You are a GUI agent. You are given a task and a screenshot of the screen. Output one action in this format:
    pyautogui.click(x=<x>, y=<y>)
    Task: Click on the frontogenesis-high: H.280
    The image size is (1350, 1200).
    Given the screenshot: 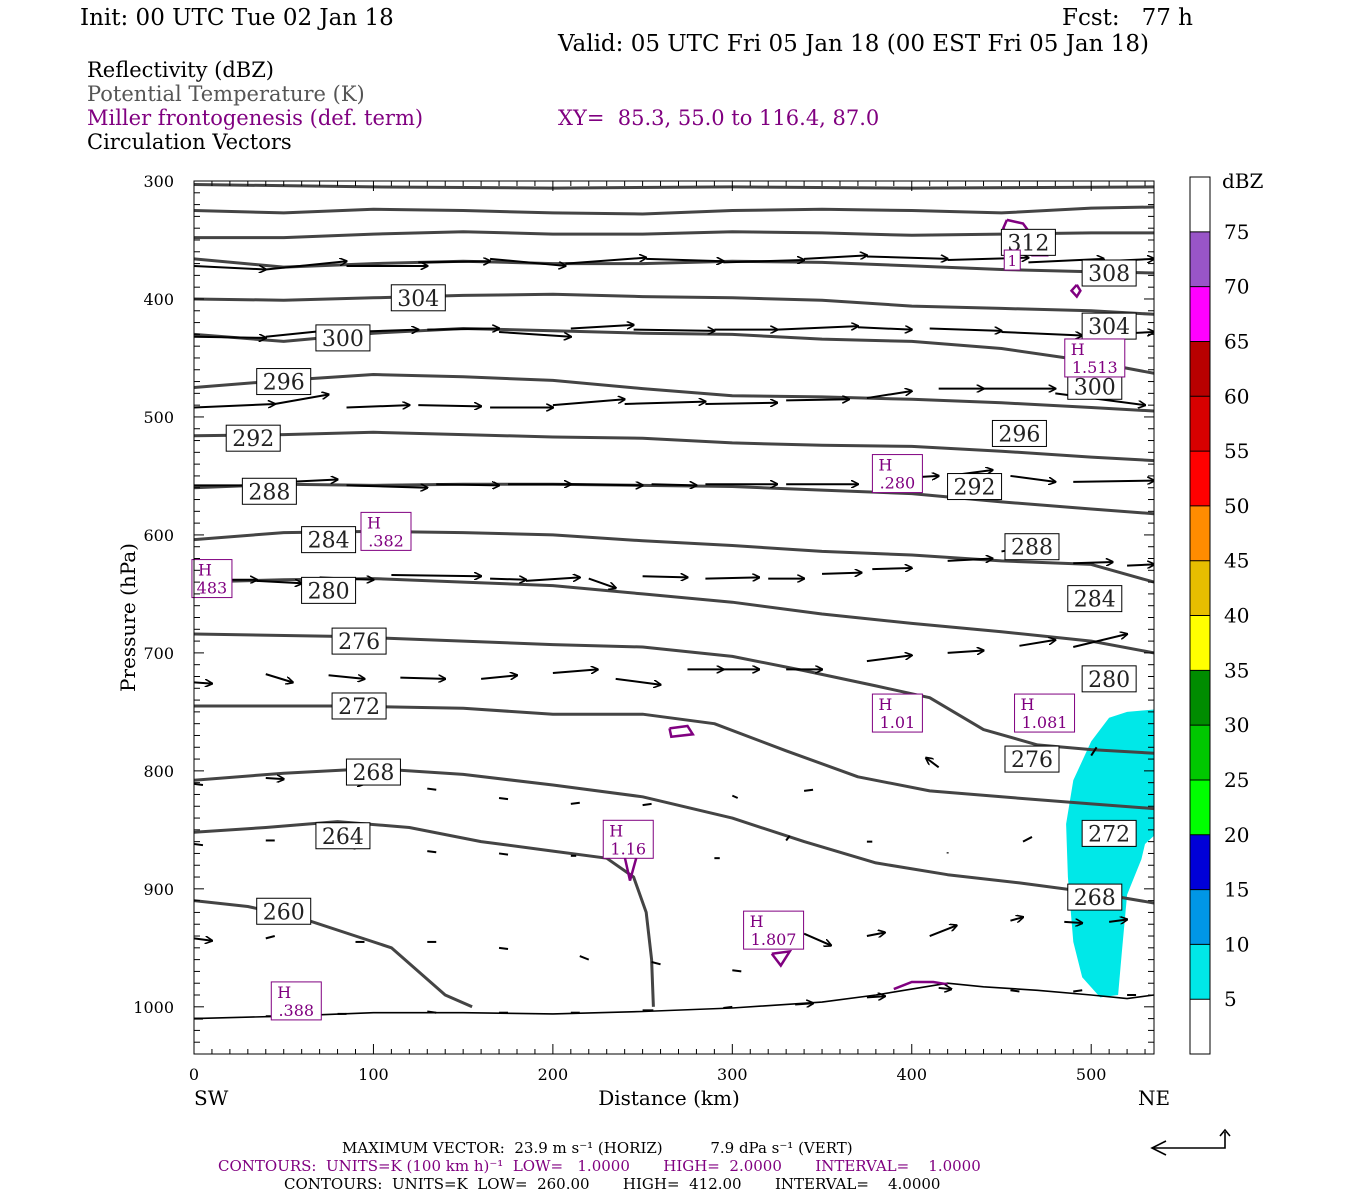 What is the action you would take?
    pyautogui.click(x=897, y=474)
    